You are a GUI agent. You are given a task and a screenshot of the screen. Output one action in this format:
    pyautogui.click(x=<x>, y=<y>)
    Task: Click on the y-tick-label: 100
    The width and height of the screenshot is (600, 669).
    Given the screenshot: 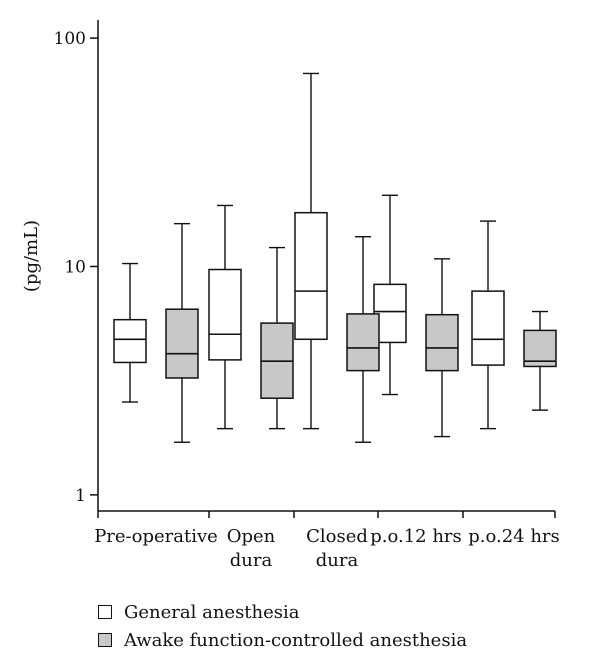 What is the action you would take?
    pyautogui.click(x=70, y=39)
    